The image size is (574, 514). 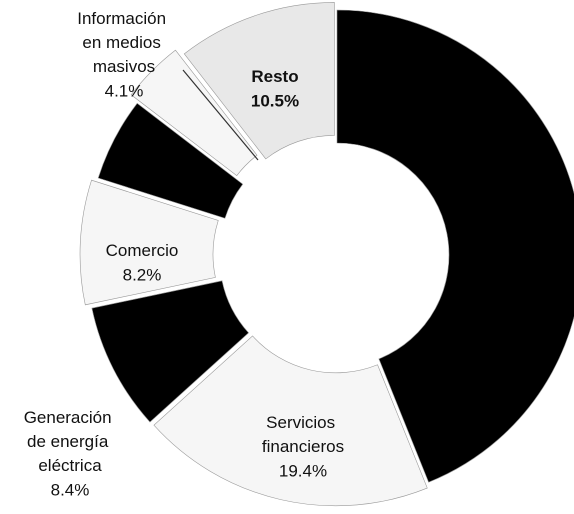 I want to click on slice-label: Comercio, so click(x=142, y=250).